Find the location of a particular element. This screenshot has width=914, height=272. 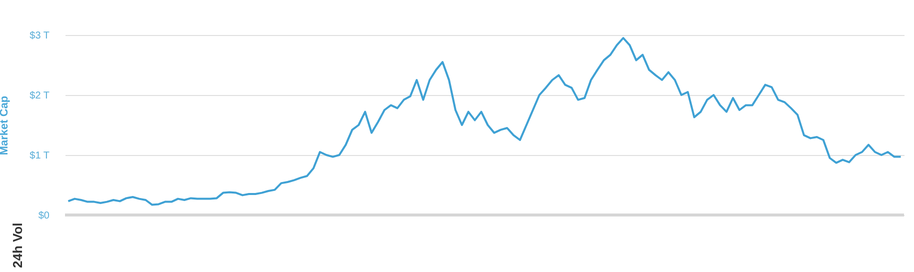

y-tick-label: $2 T is located at coordinates (40, 96).